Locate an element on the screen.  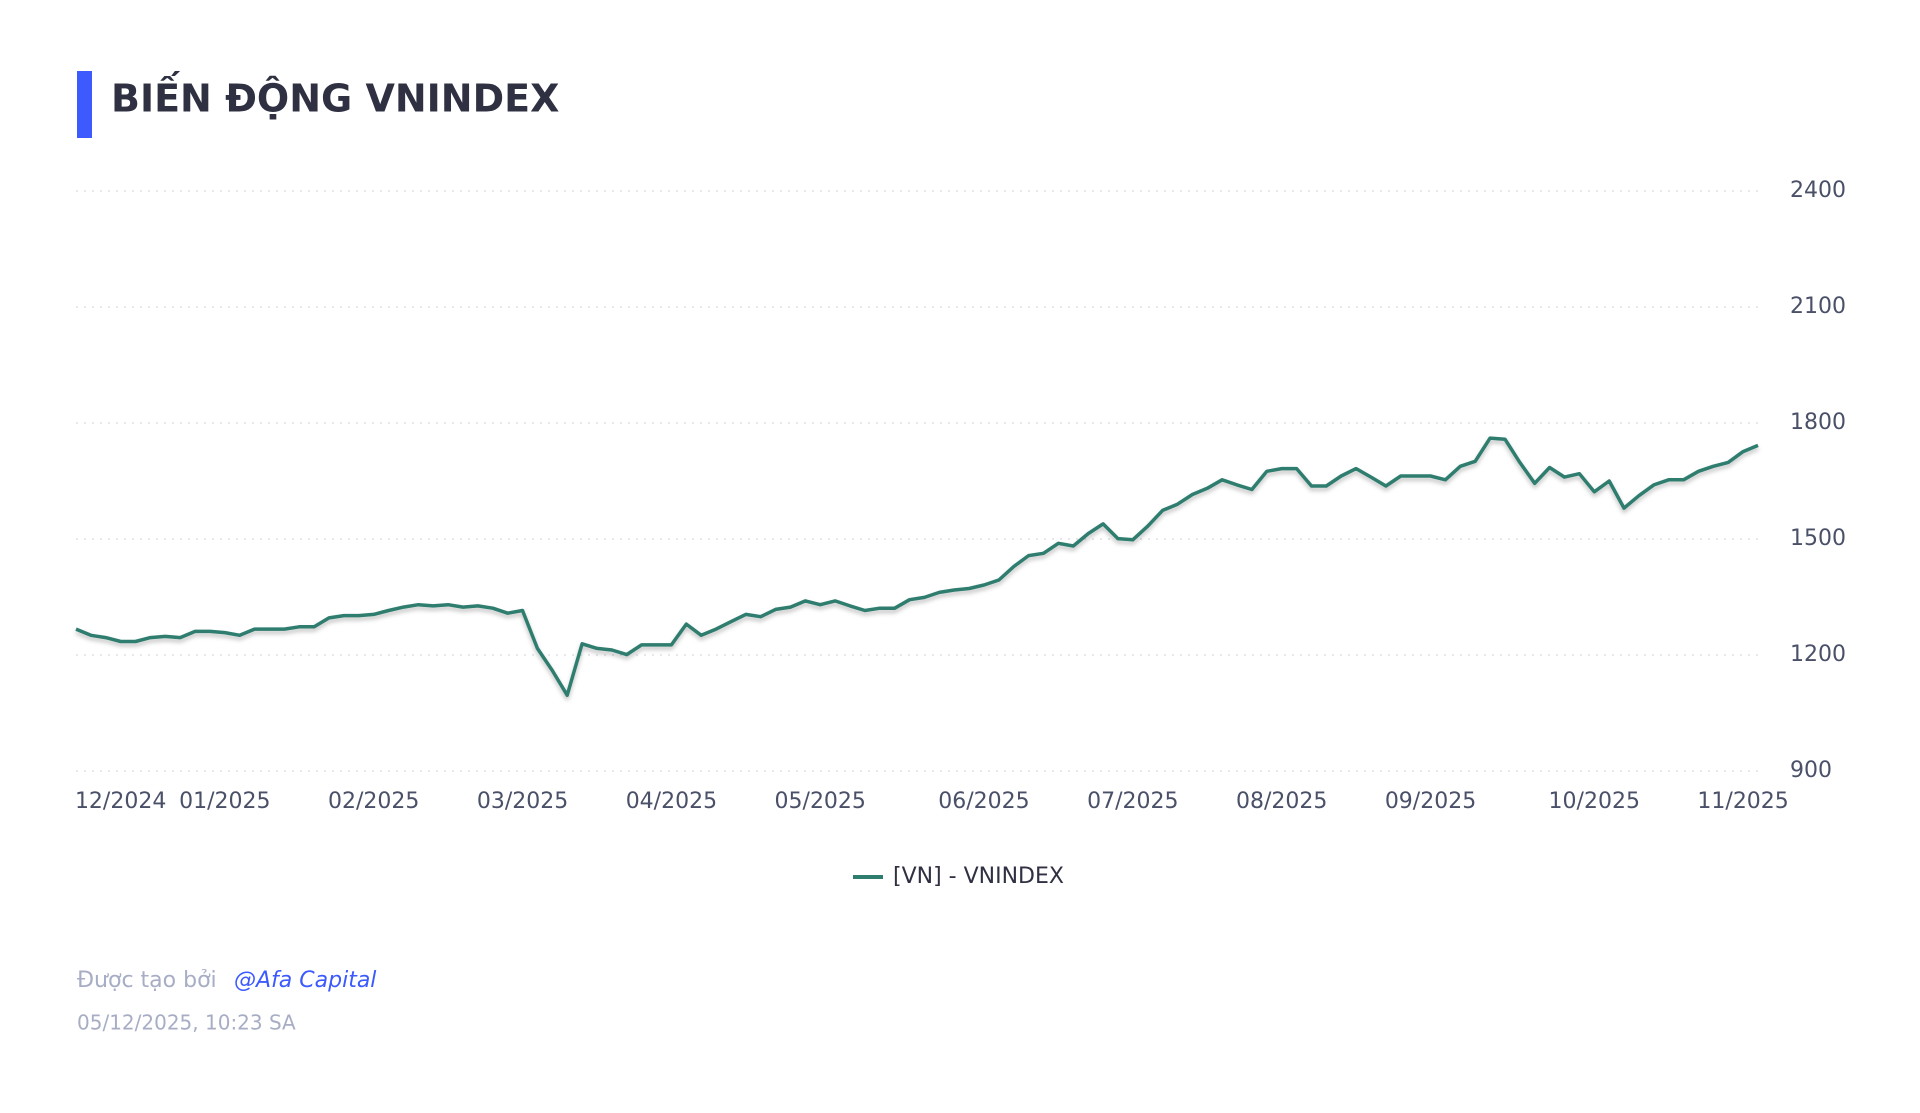
y-tick-label: 2400 is located at coordinates (1818, 190).